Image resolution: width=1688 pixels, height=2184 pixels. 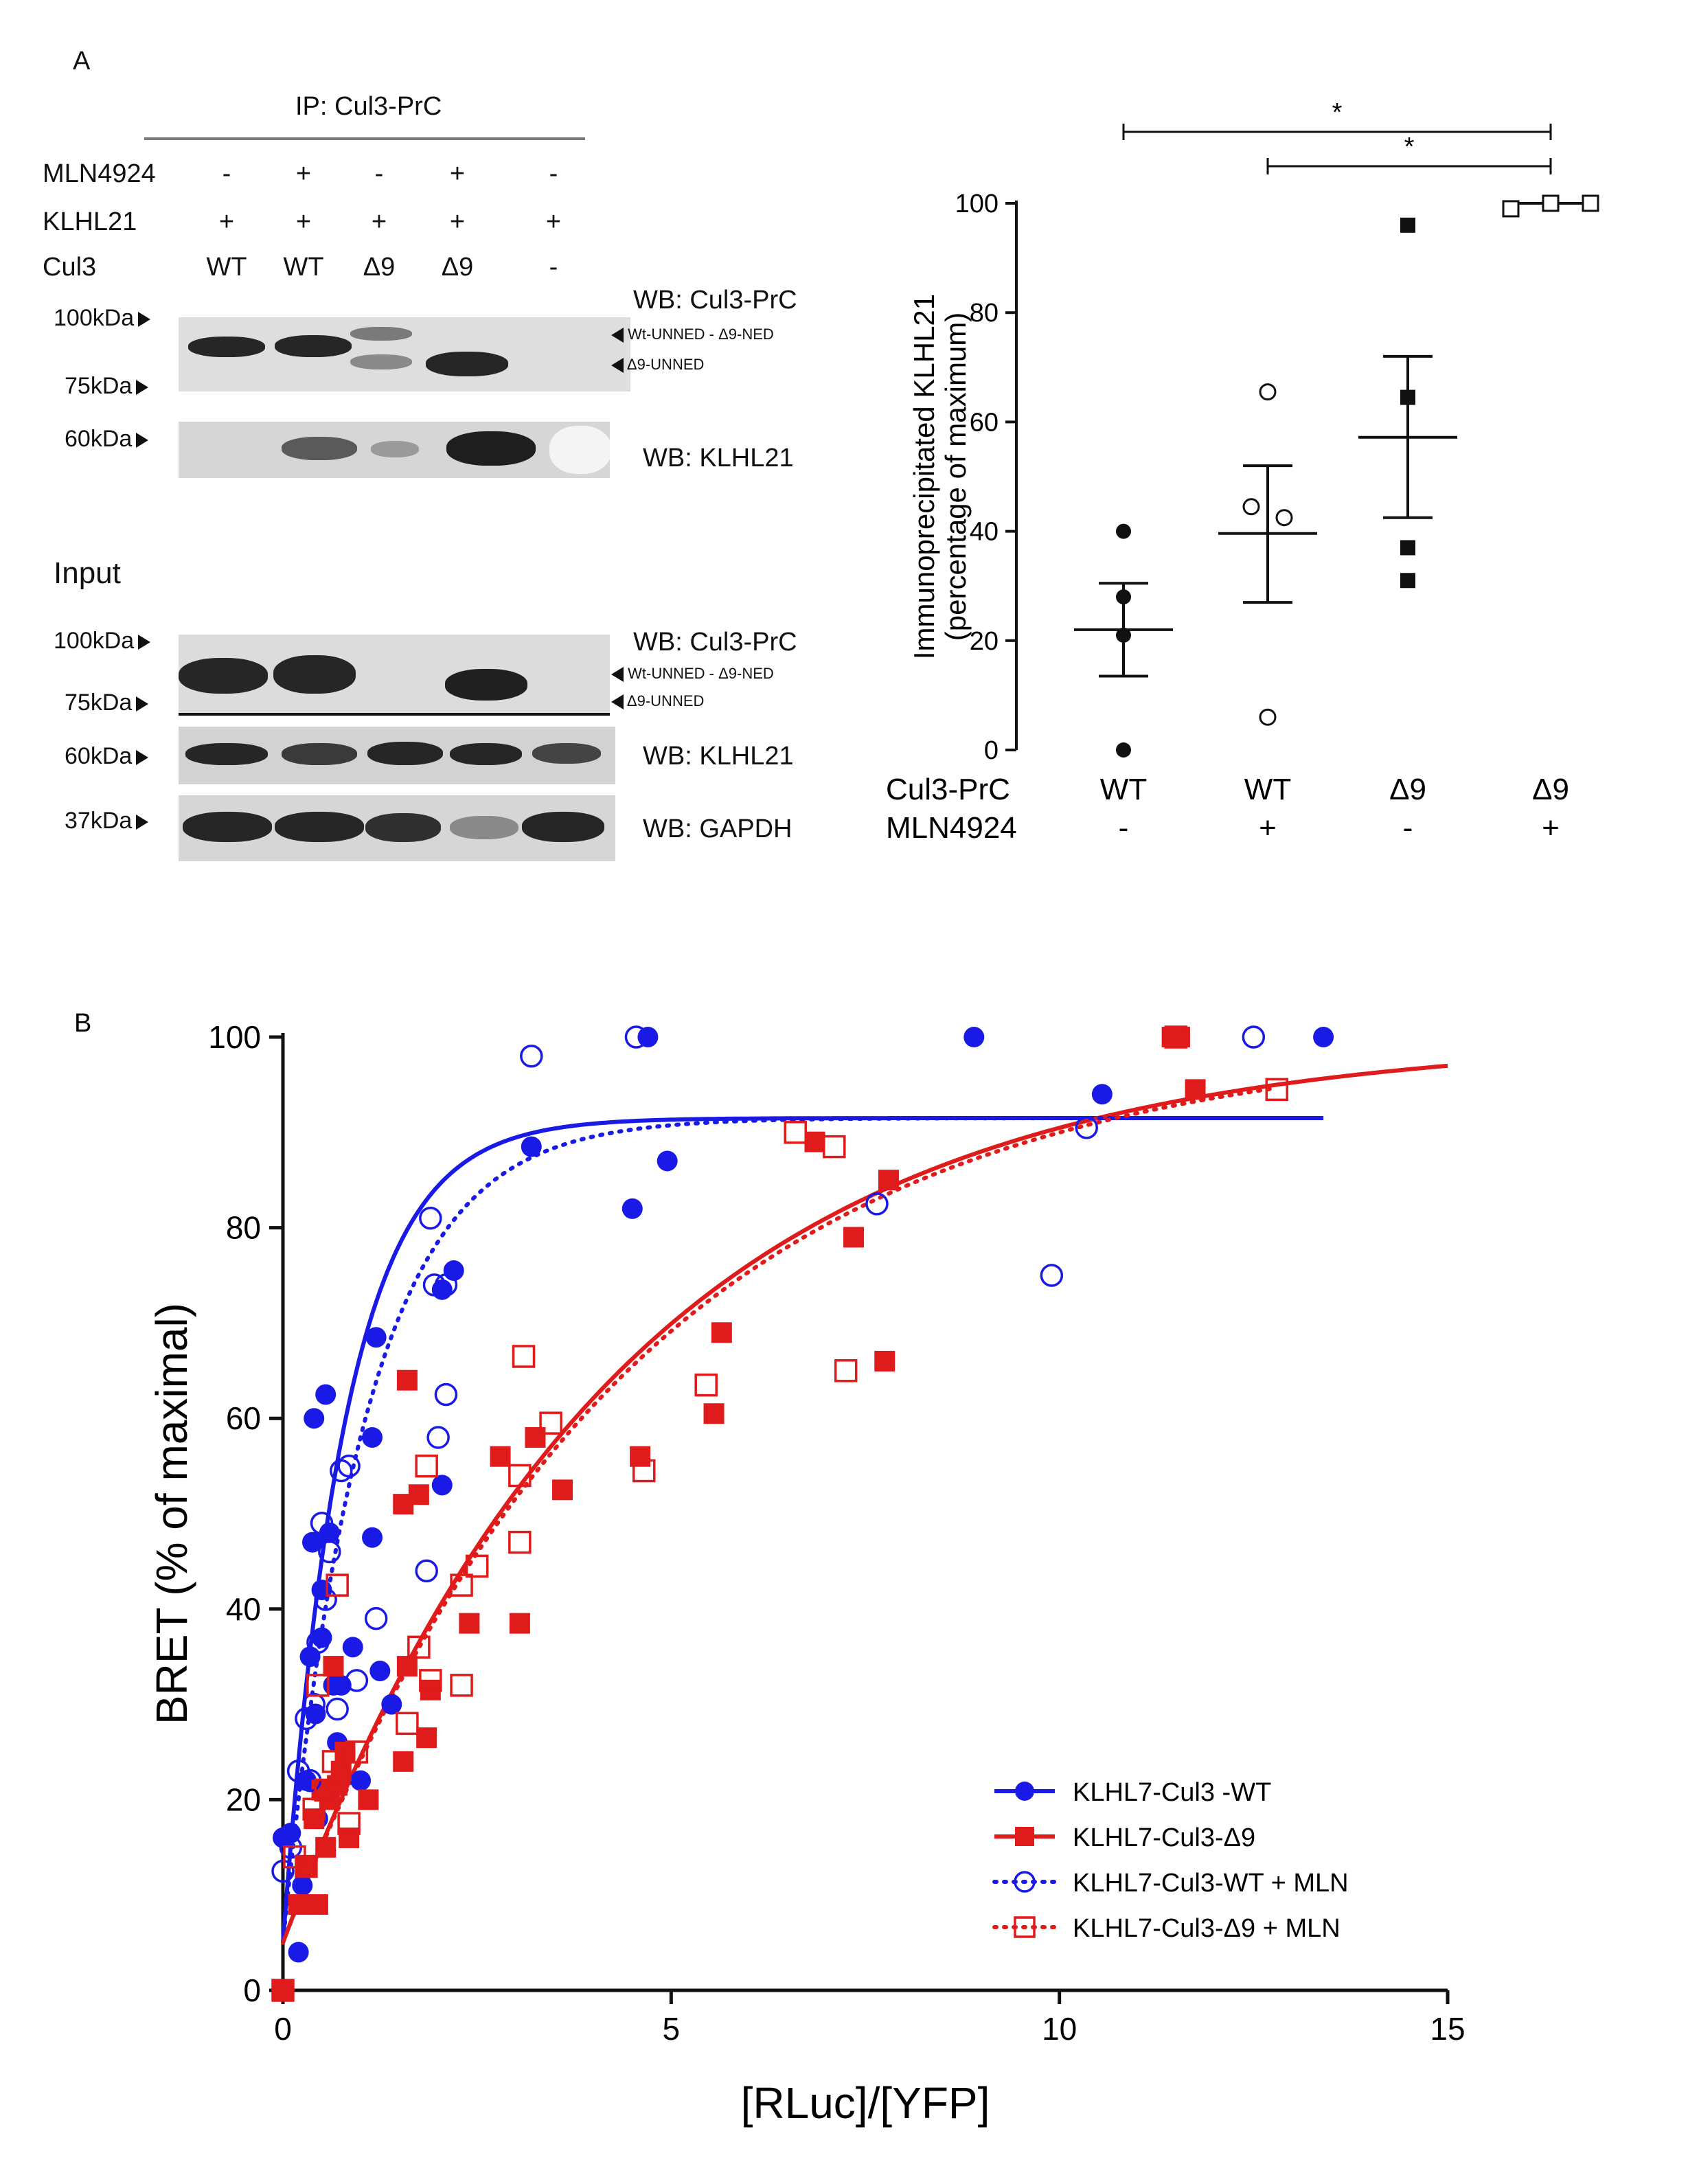 I want to click on input-title: Input, so click(x=87, y=573).